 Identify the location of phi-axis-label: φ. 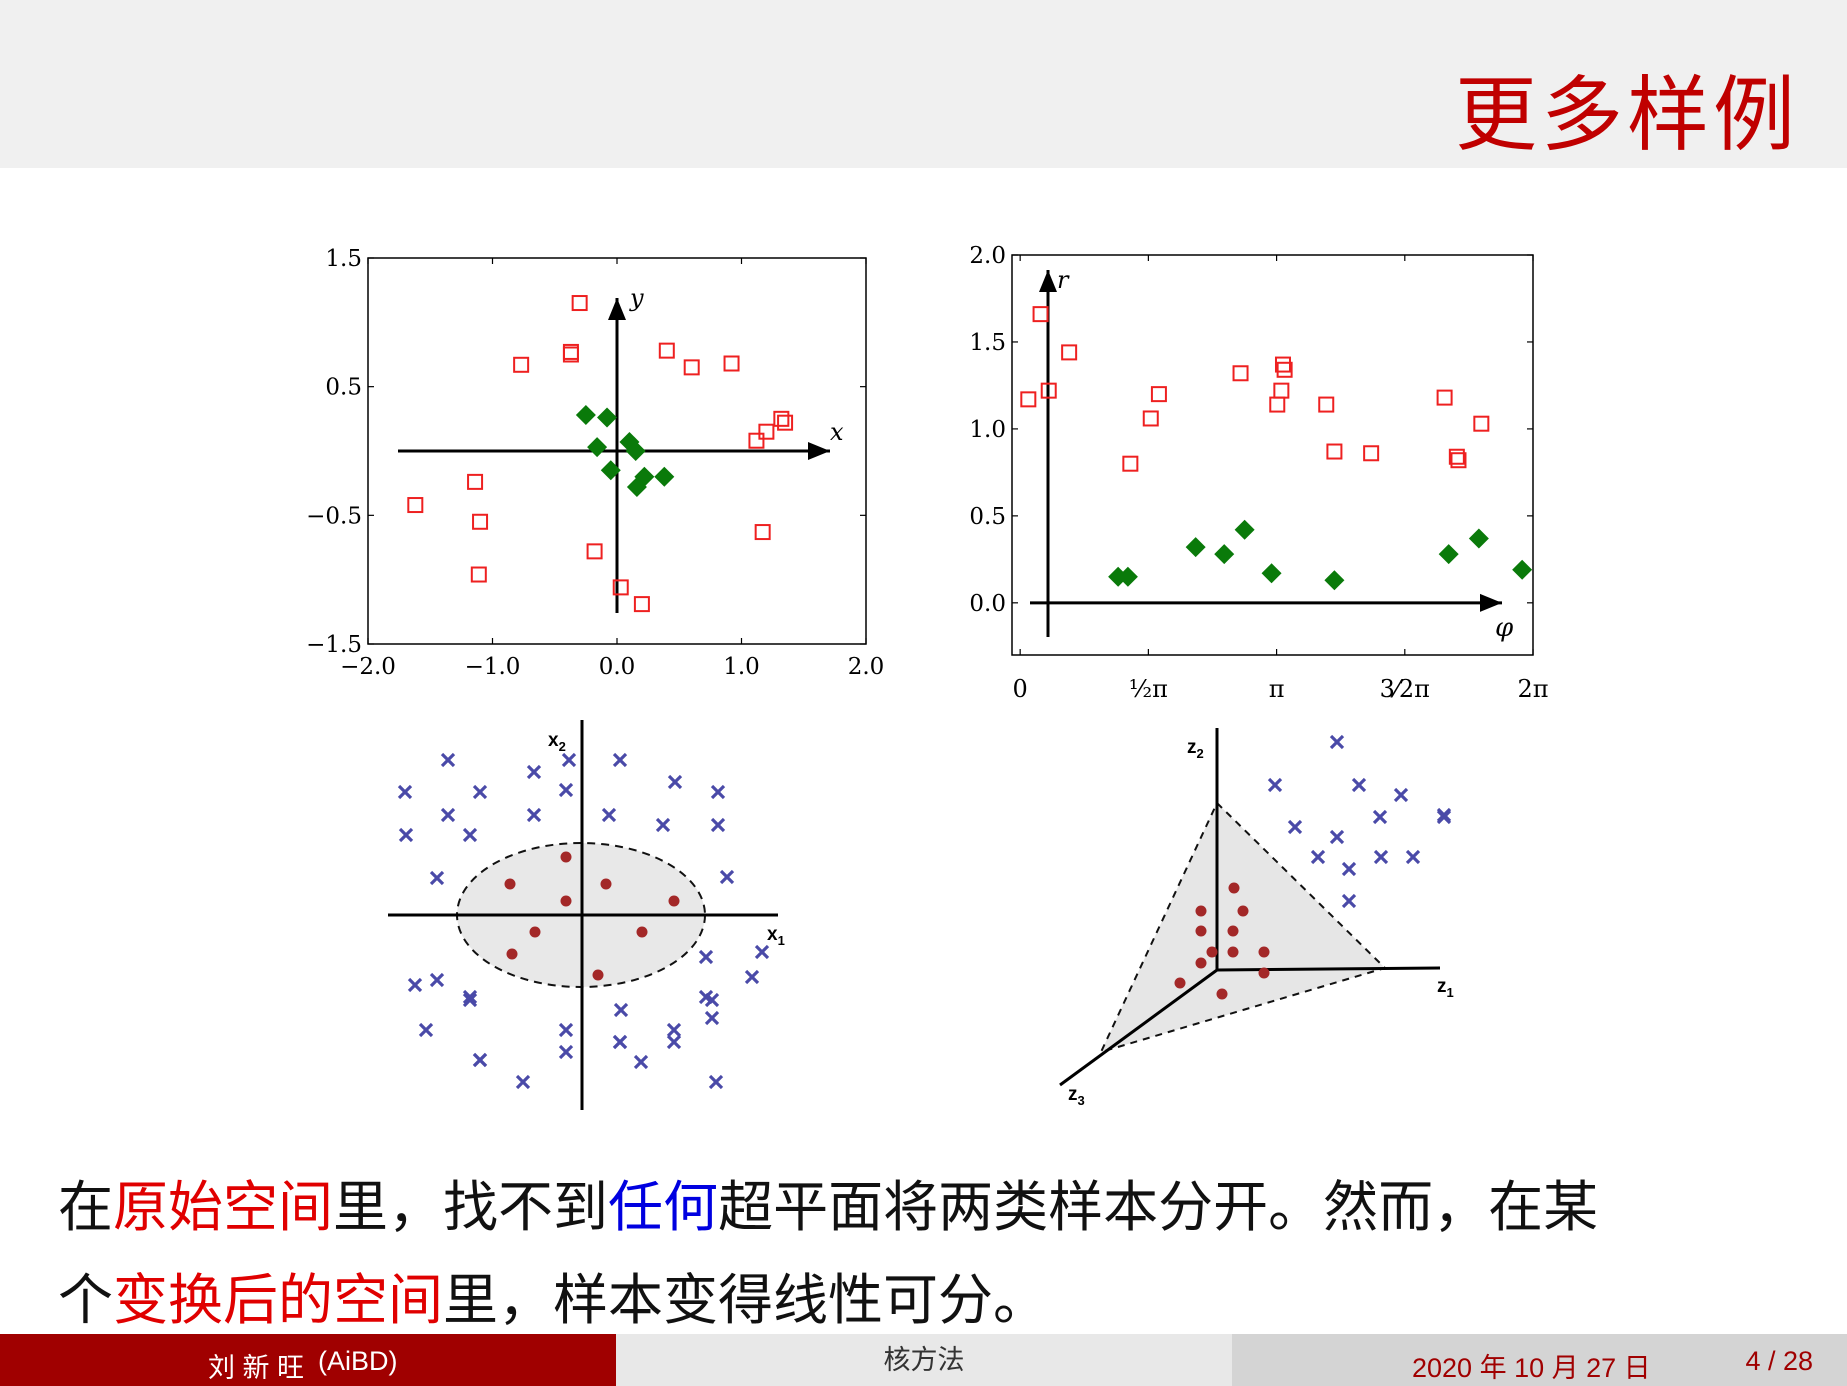
(1504, 628).